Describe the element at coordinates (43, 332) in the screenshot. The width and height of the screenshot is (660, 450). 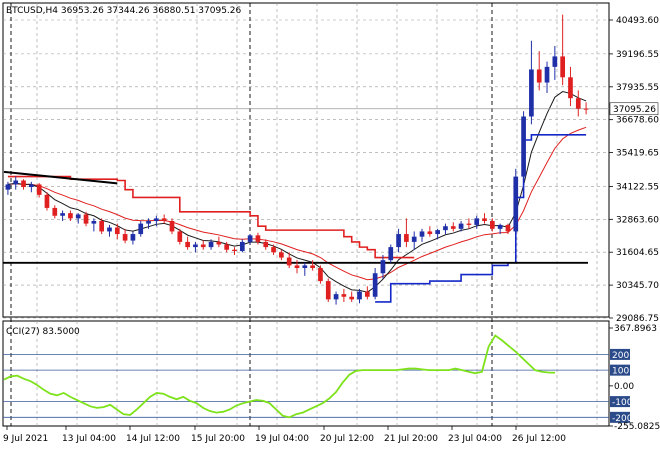
I see `cci-indicator-header: CCI(27) 83.5000` at that location.